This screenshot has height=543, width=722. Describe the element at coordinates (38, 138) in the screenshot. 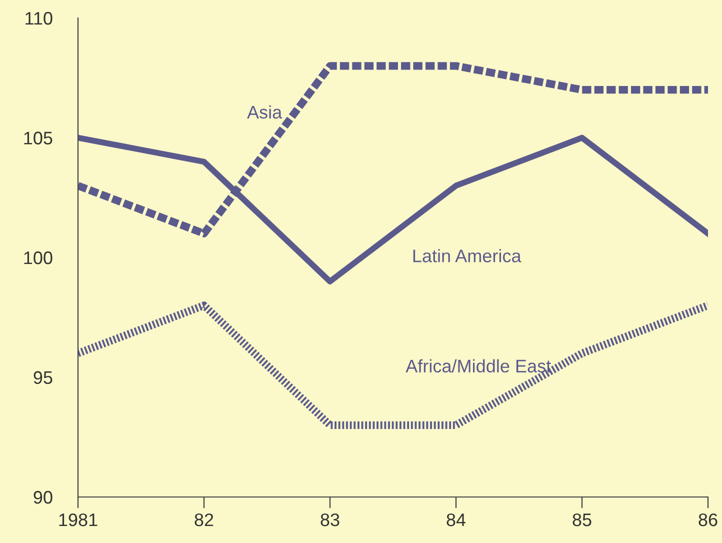

I see `y-tick-label: 105` at that location.